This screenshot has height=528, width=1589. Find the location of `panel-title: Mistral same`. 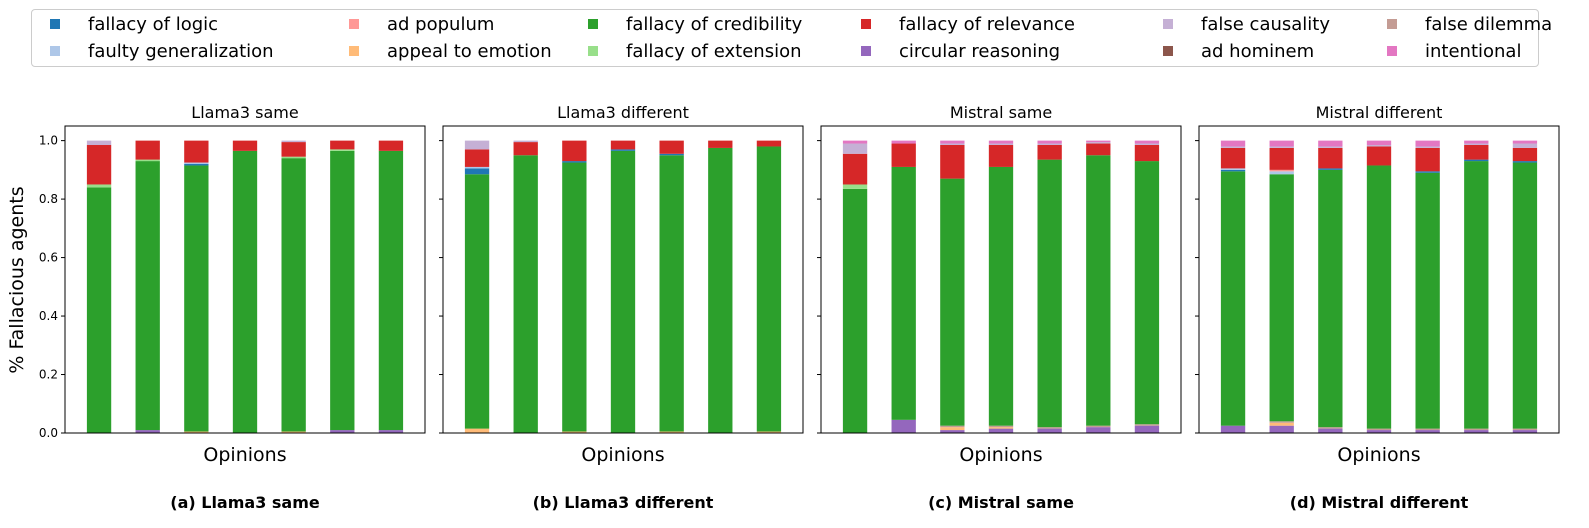

panel-title: Mistral same is located at coordinates (1001, 112).